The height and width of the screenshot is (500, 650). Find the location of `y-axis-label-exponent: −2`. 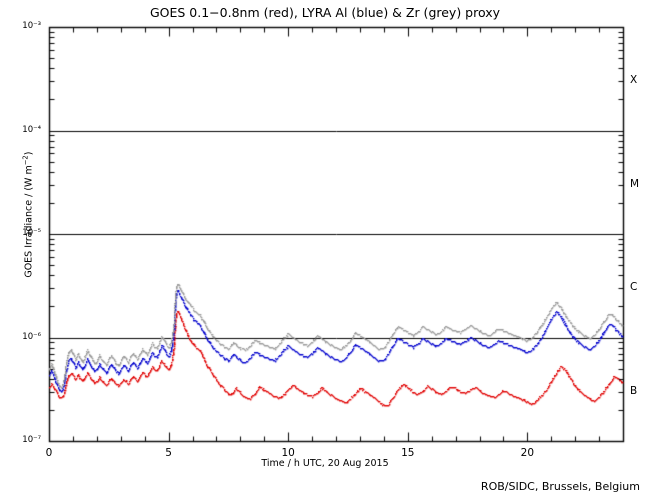

y-axis-label-exponent: −2 is located at coordinates (25, 160).